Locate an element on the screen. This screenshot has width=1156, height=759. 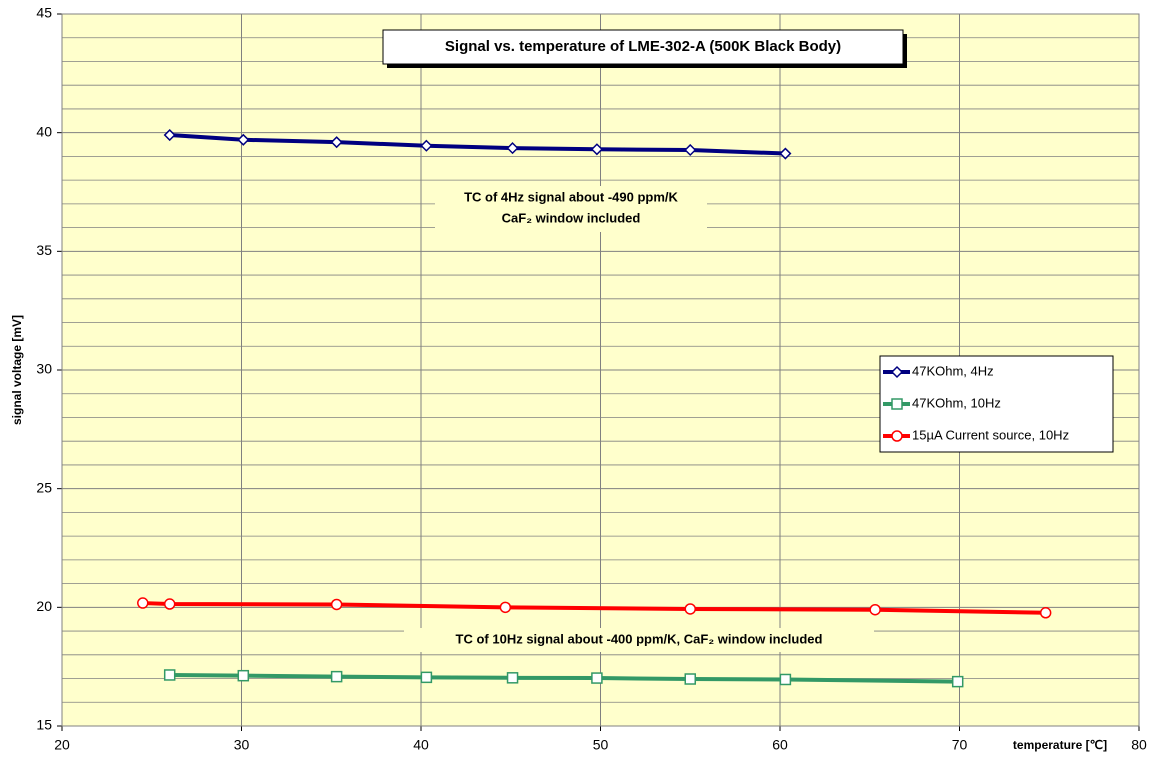
x-tick-label: 30 is located at coordinates (242, 745).